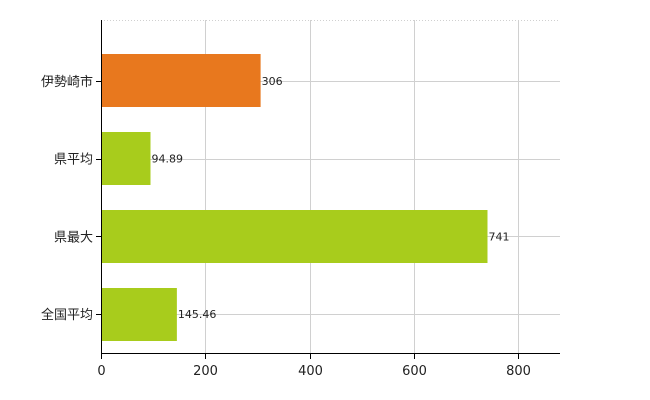 Image resolution: width=650 pixels, height=400 pixels. What do you see at coordinates (197, 314) in the screenshot?
I see `bar-value-label: 145.46` at bounding box center [197, 314].